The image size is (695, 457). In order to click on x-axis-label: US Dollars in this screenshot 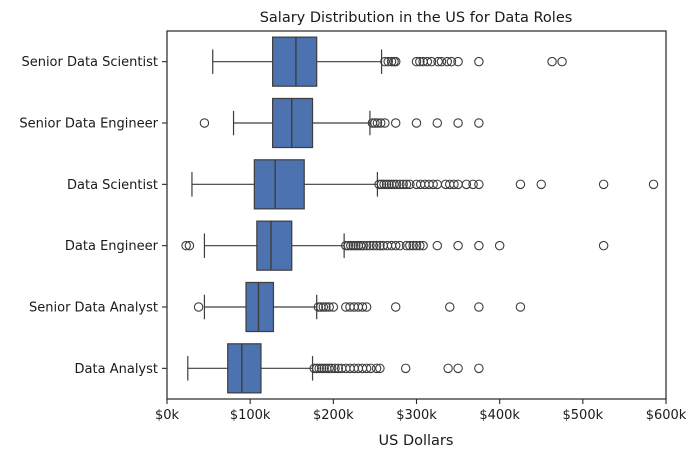, I will do `click(416, 441)`.